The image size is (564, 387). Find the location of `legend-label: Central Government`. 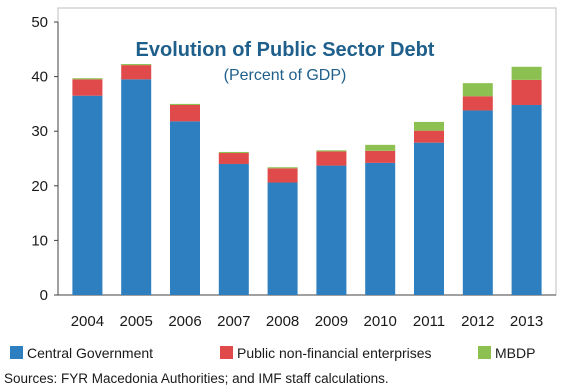

legend-label: Central Government is located at coordinates (90, 353).